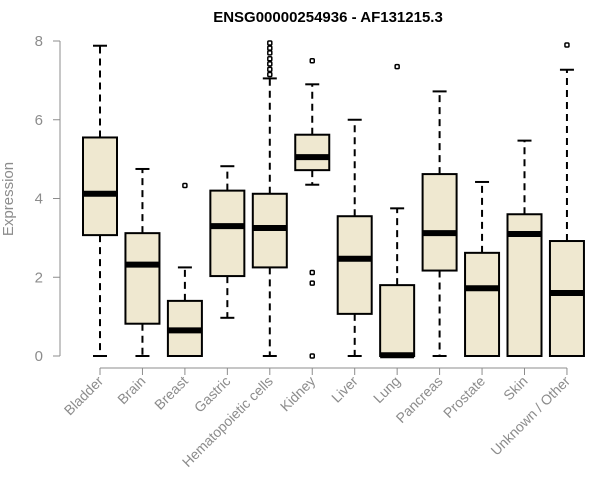 The width and height of the screenshot is (600, 500). Describe the element at coordinates (397, 211) in the screenshot. I see `box-lung` at that location.